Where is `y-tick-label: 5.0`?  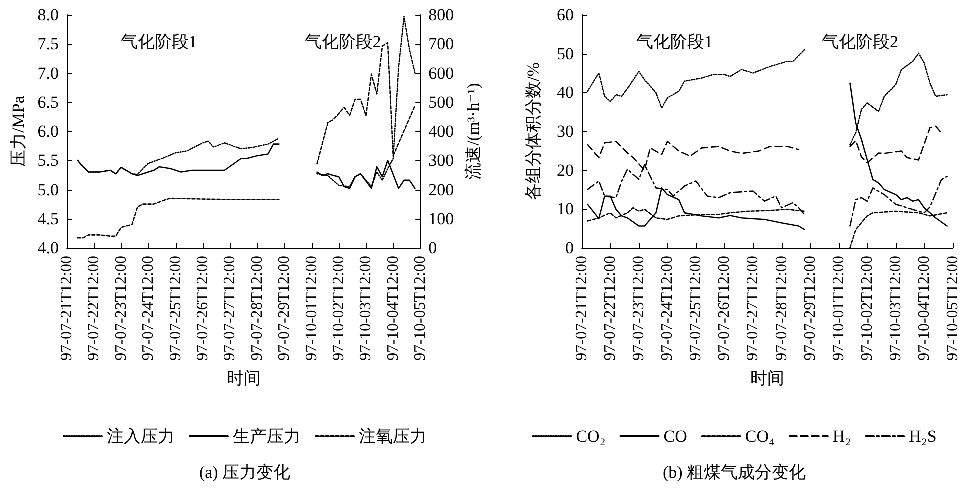 y-tick-label: 5.0 is located at coordinates (48, 190).